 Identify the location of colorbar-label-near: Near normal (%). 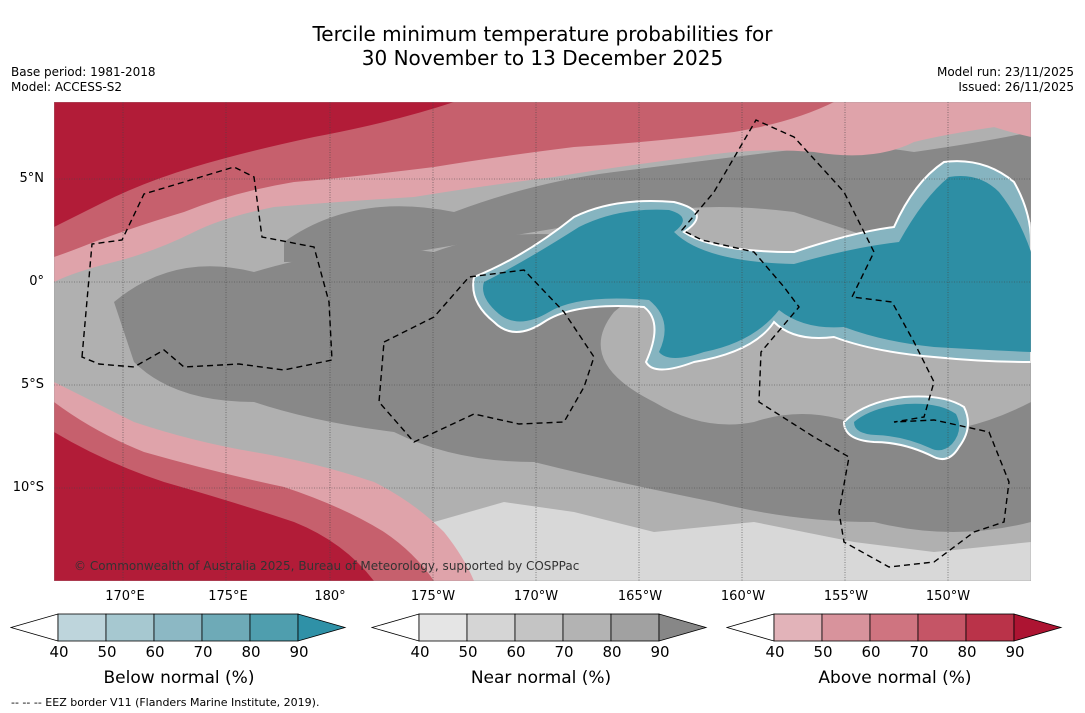
(541, 678).